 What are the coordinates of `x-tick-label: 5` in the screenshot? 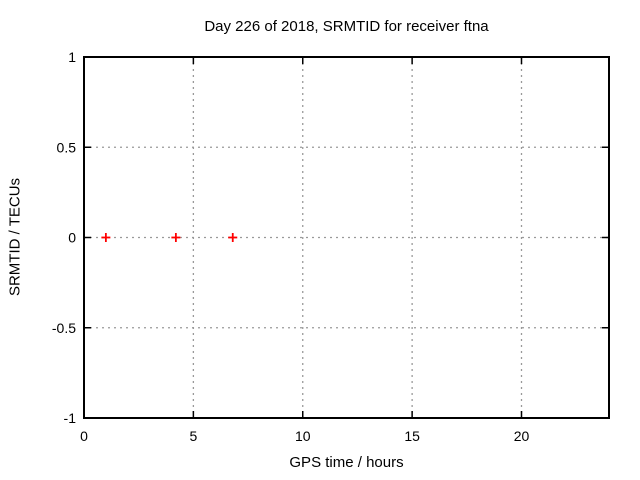 It's located at (193, 436).